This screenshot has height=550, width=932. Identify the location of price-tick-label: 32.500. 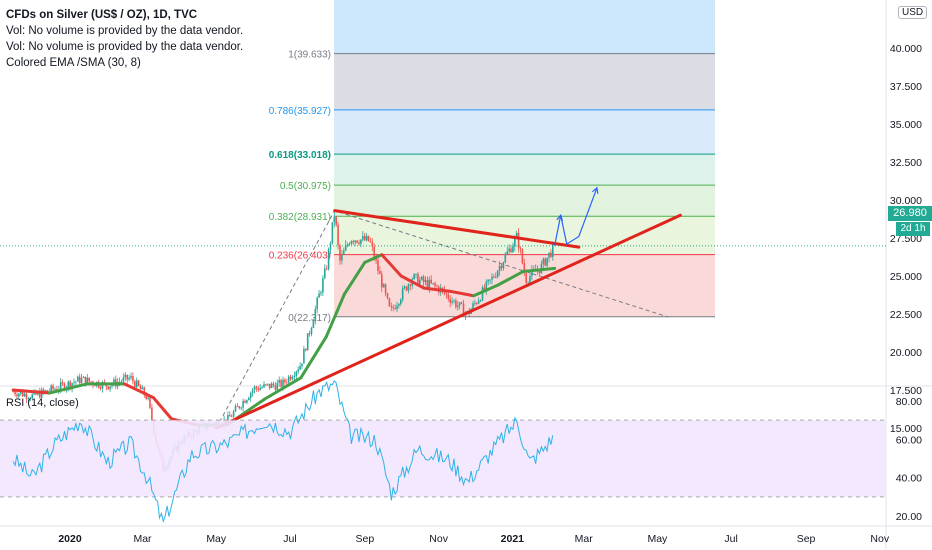
(906, 163).